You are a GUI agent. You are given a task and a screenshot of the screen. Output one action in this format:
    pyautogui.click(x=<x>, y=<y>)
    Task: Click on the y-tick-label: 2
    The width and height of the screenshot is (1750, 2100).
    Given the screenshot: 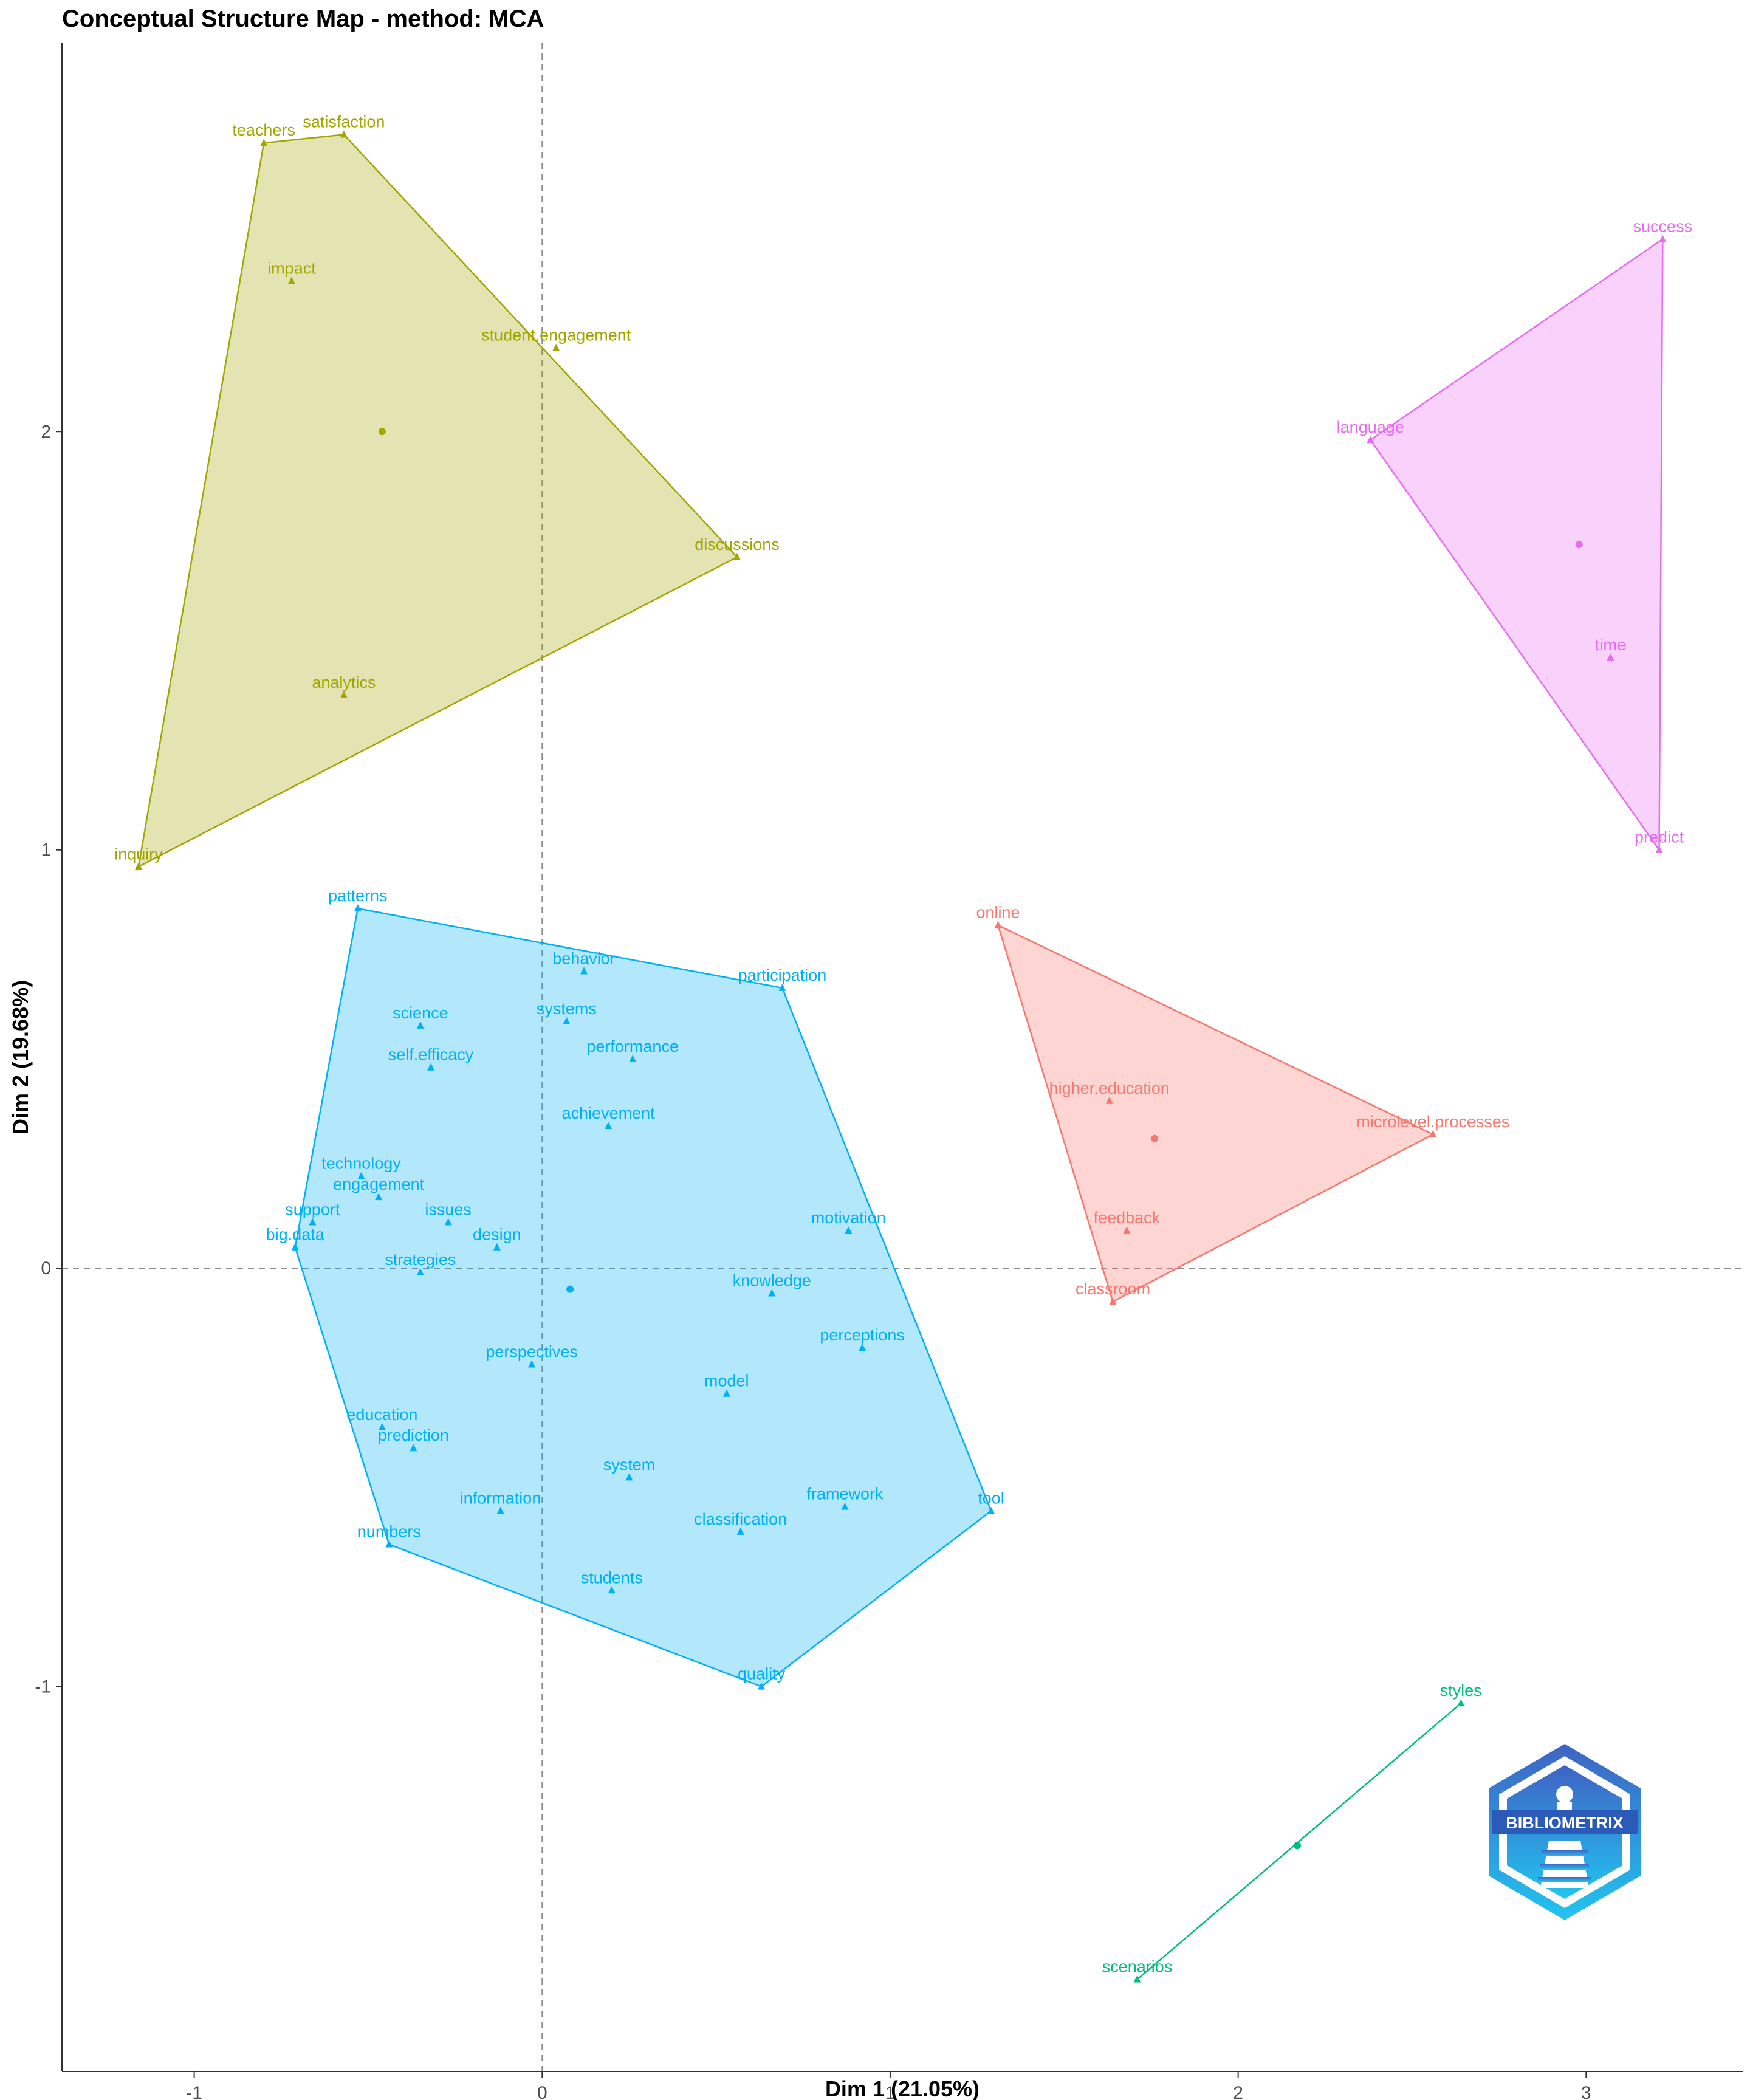 What is the action you would take?
    pyautogui.click(x=46, y=432)
    